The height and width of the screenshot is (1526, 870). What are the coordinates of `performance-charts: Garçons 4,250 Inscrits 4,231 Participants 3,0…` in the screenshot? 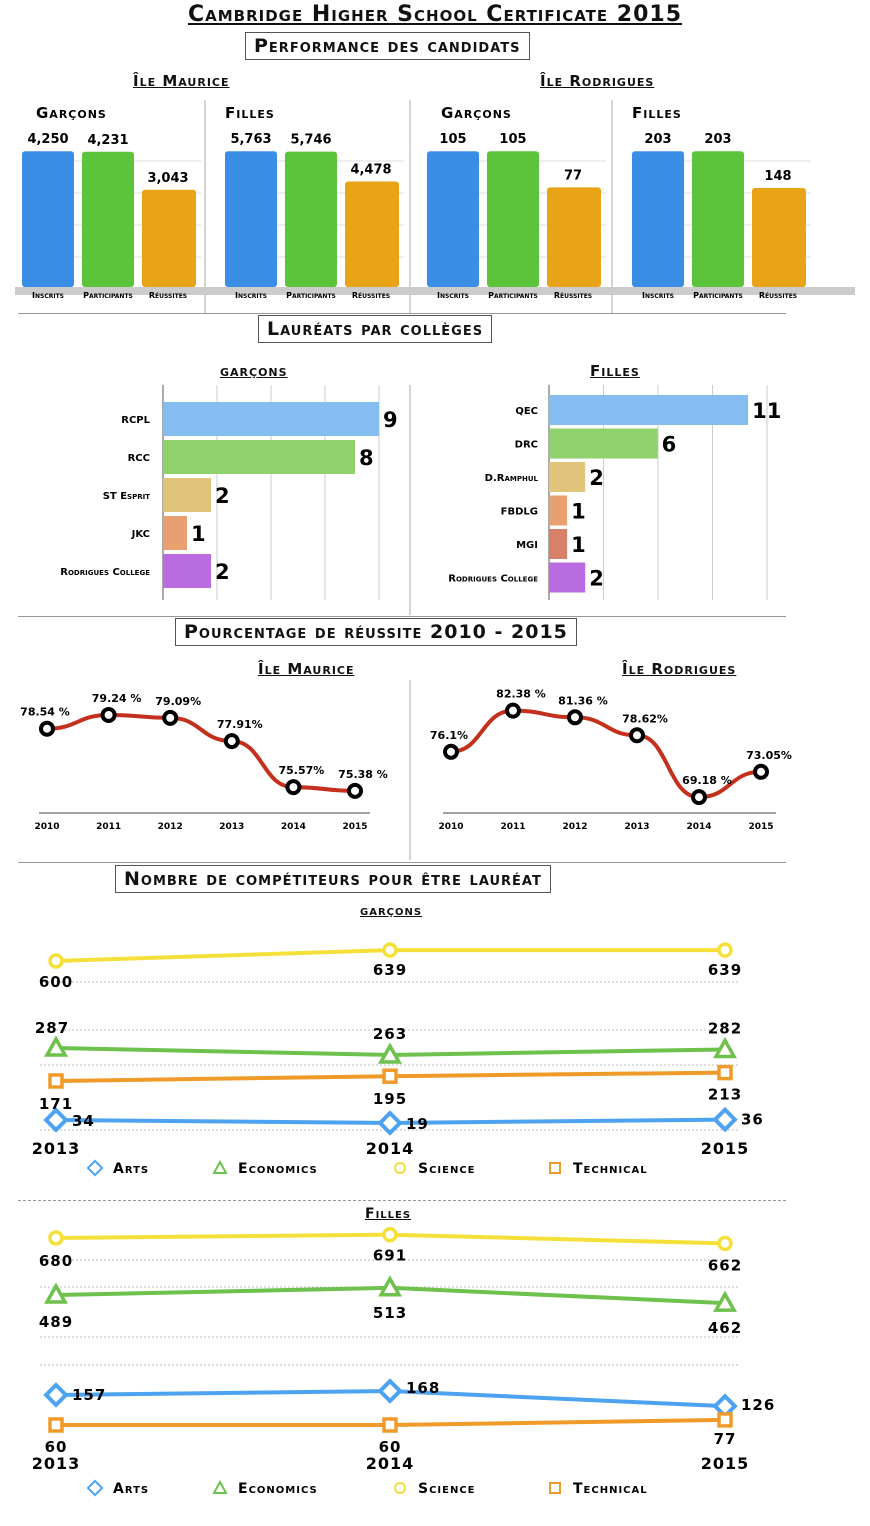 It's located at (435, 206).